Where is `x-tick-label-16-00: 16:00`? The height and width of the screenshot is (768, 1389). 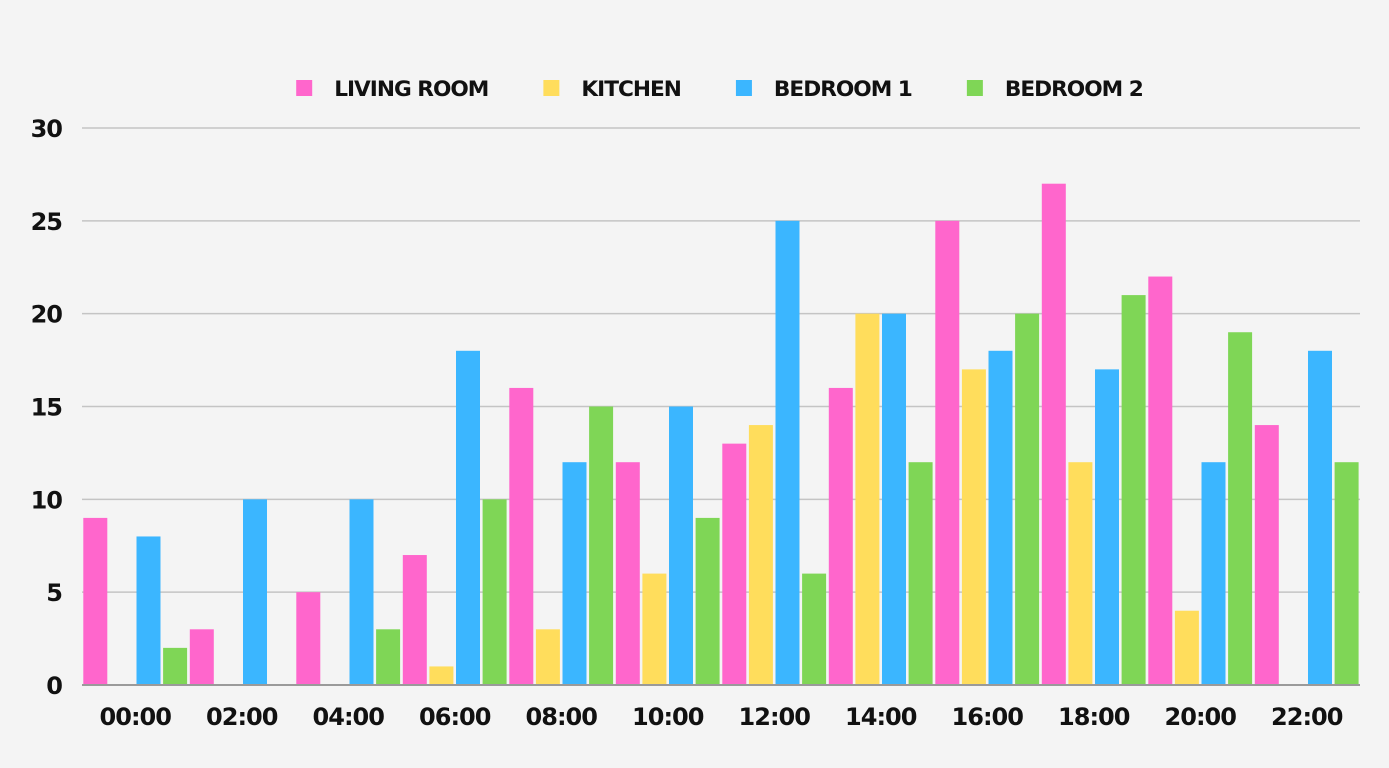
x-tick-label-16-00: 16:00 is located at coordinates (988, 717).